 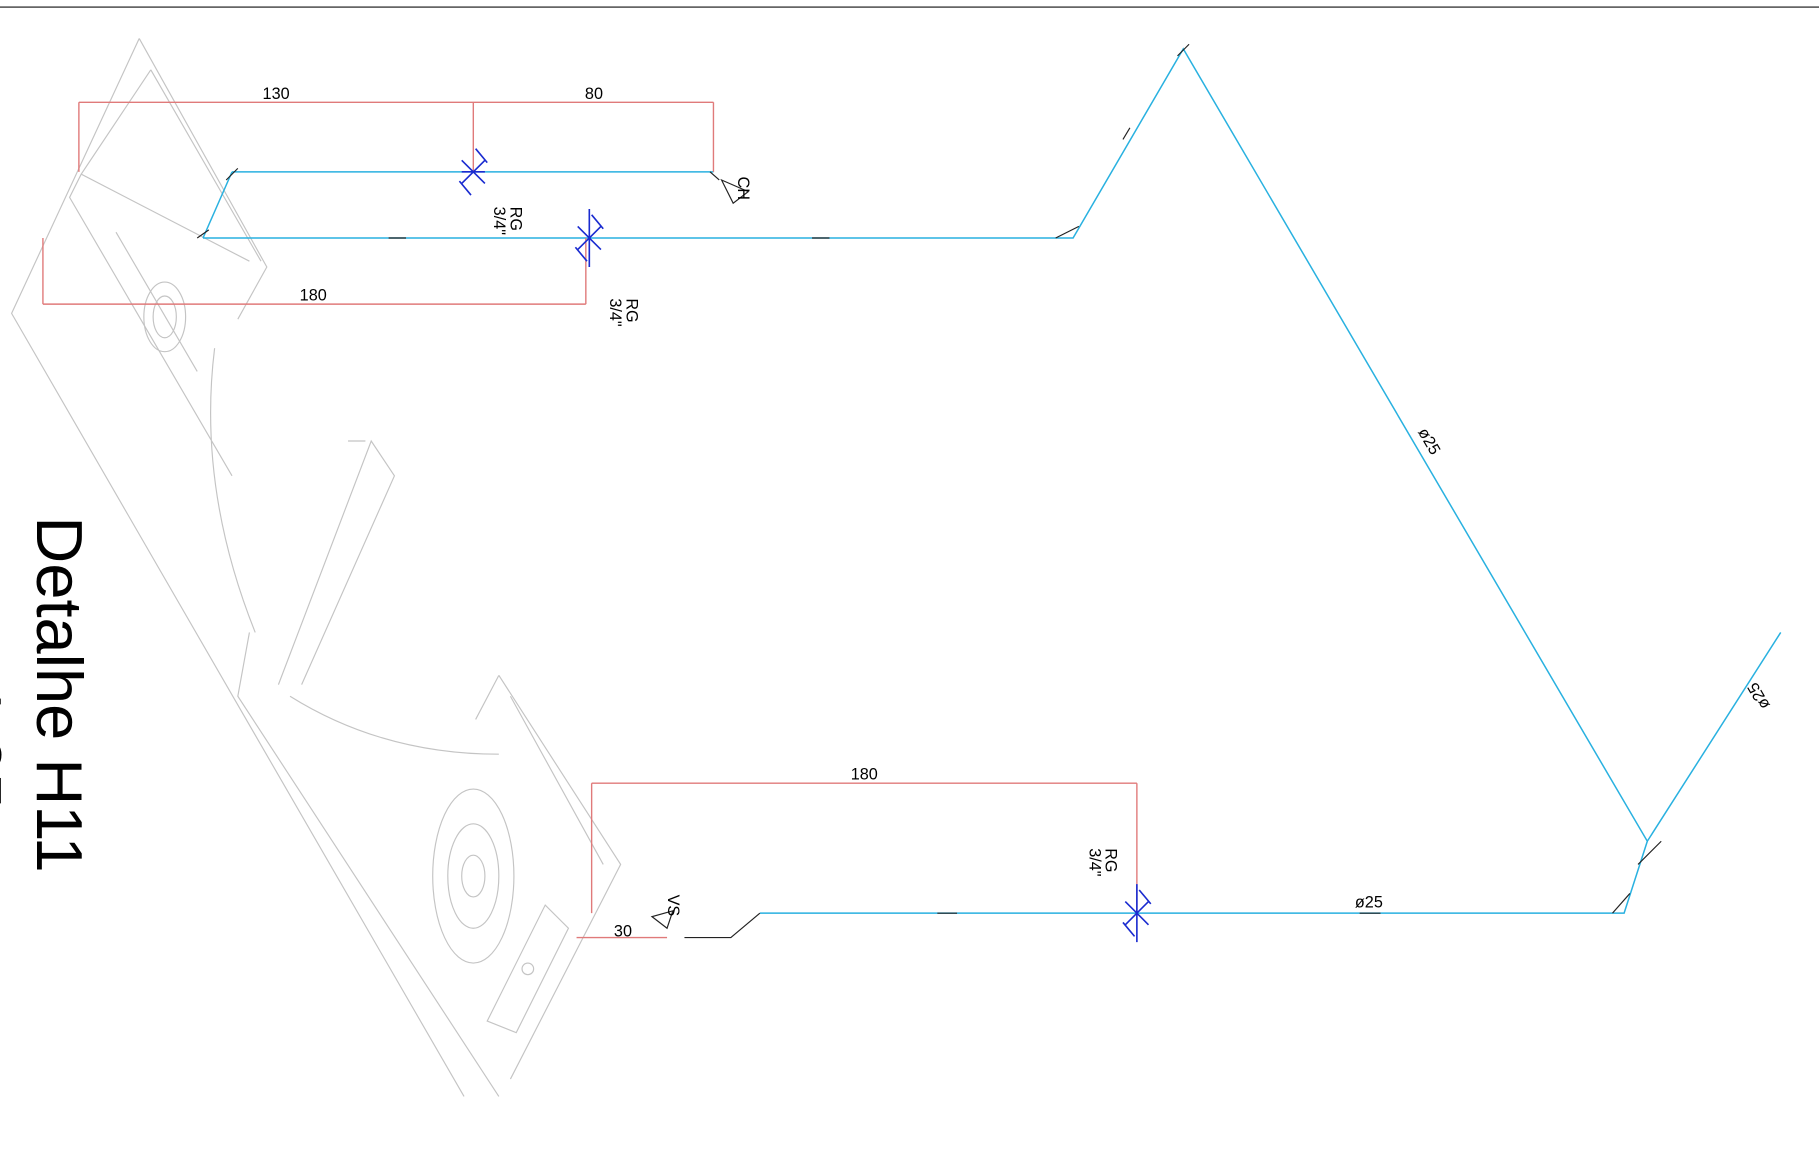 What do you see at coordinates (276, 94) in the screenshot?
I see `dimension-label: 130` at bounding box center [276, 94].